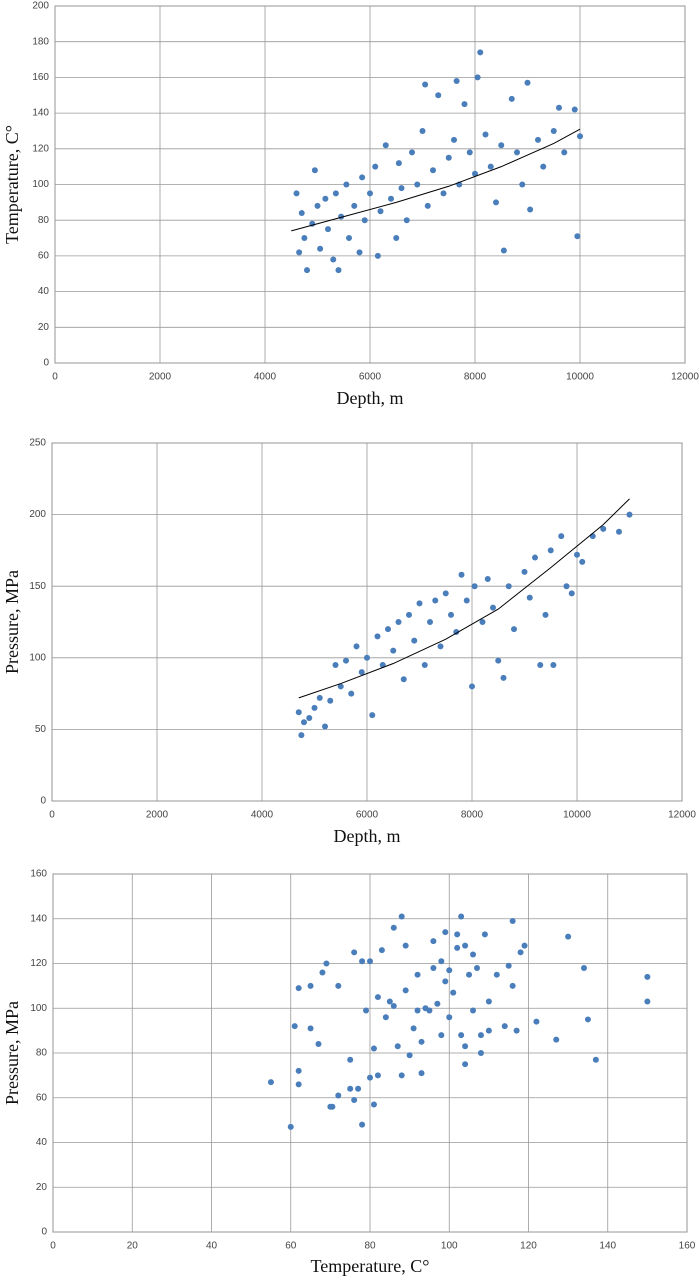  What do you see at coordinates (42, 1053) in the screenshot?
I see `y-tick-label: 80` at bounding box center [42, 1053].